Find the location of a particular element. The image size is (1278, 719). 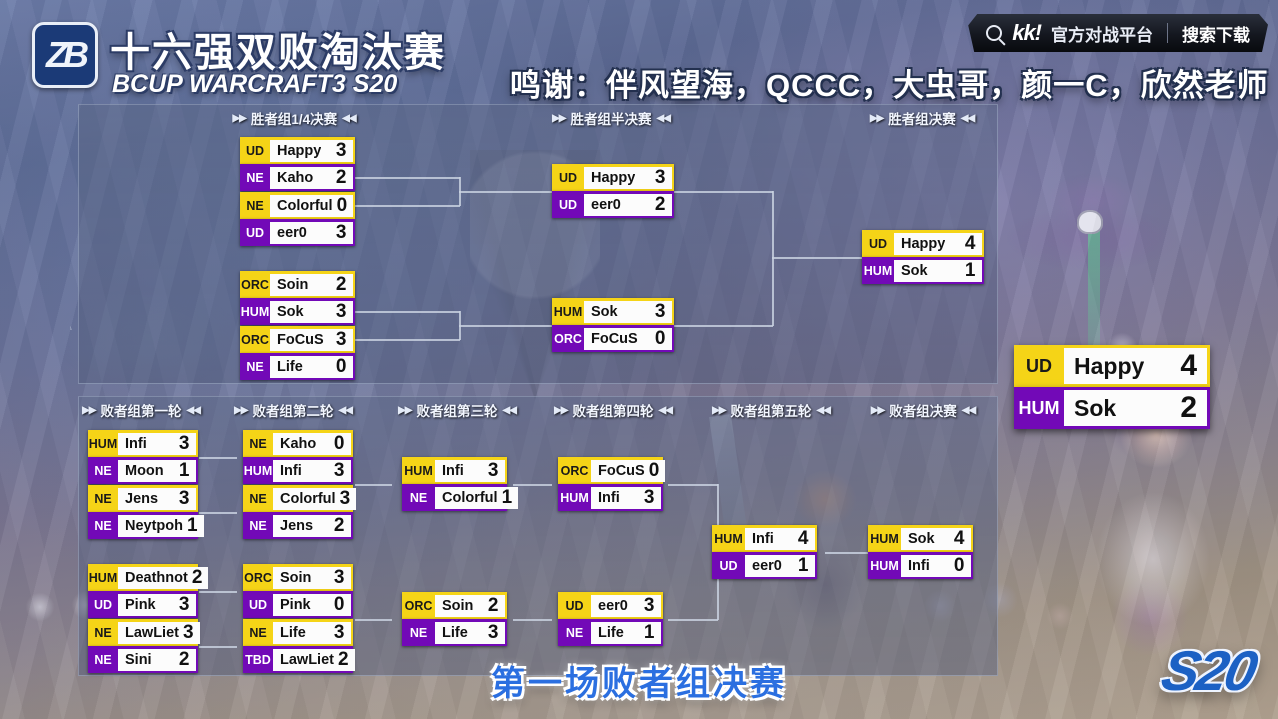

match-row-bottom: NE Neytpoh 1 is located at coordinates (146, 525).